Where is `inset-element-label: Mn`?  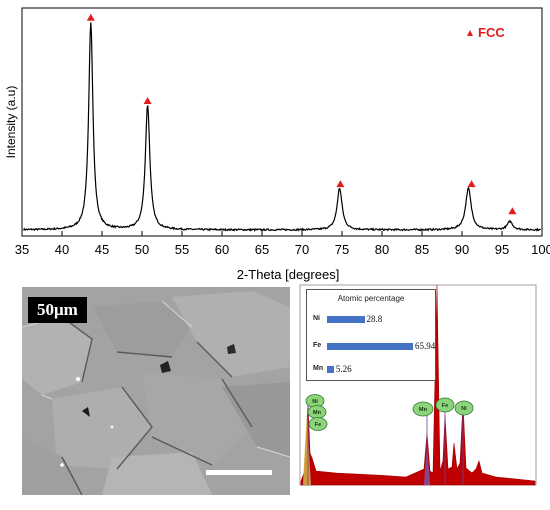 inset-element-label: Mn is located at coordinates (318, 368).